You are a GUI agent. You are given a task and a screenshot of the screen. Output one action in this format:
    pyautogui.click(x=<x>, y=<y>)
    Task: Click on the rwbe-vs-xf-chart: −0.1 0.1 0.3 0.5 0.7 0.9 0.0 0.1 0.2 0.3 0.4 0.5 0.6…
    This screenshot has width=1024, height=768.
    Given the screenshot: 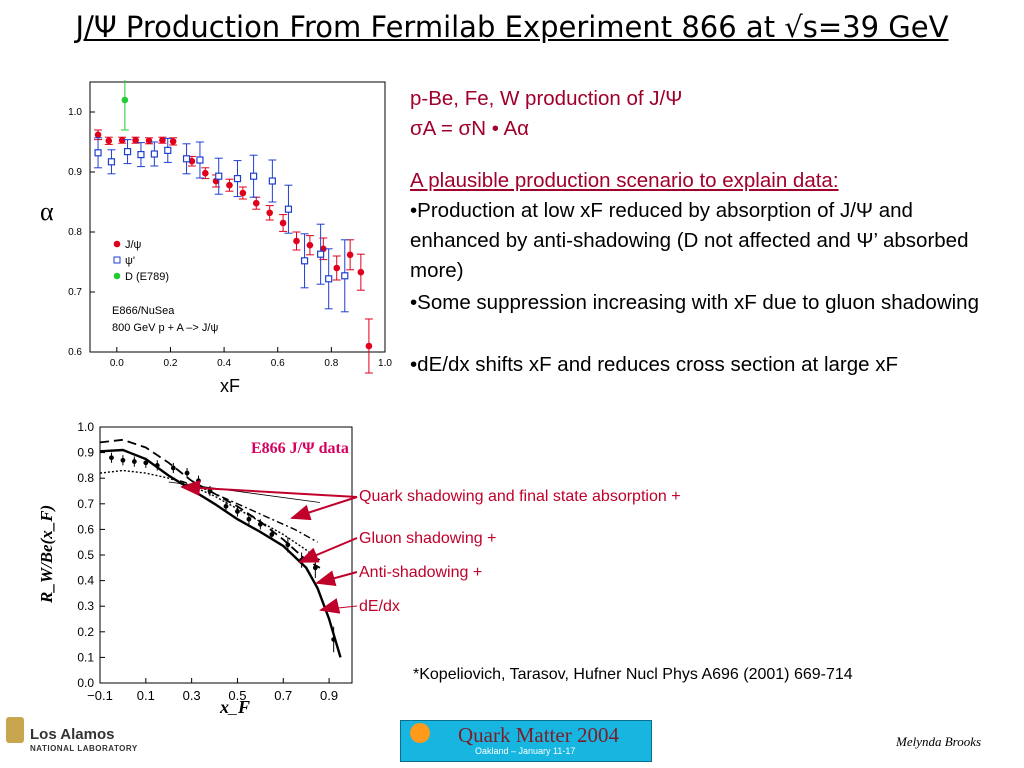 What is the action you would take?
    pyautogui.click(x=195, y=567)
    